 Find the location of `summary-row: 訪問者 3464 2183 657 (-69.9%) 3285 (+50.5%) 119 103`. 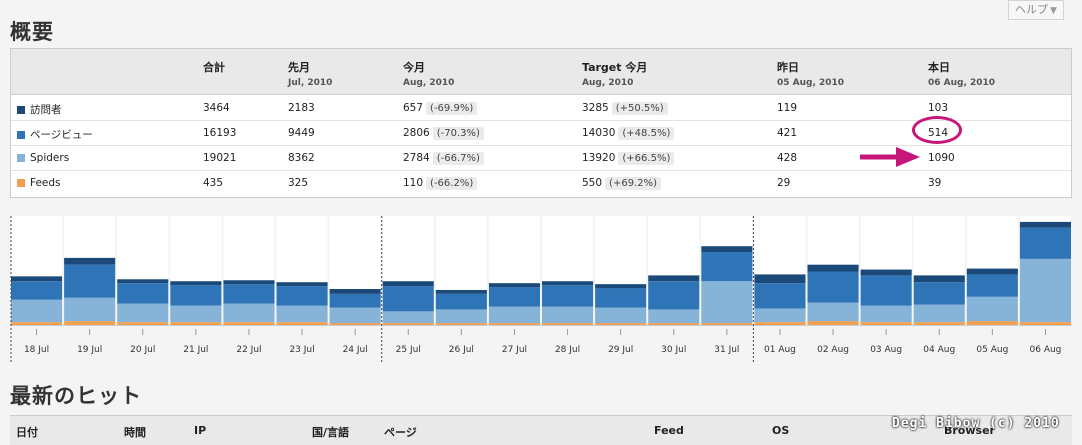

summary-row: 訪問者 3464 2183 657 (-69.9%) 3285 (+50.5%) 119 103 is located at coordinates (541, 108).